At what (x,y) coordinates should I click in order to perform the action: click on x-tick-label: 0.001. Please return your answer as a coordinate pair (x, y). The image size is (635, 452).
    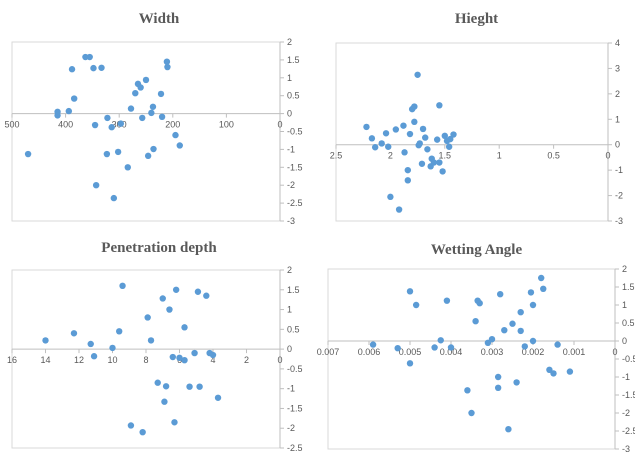
    Looking at the image, I should click on (574, 352).